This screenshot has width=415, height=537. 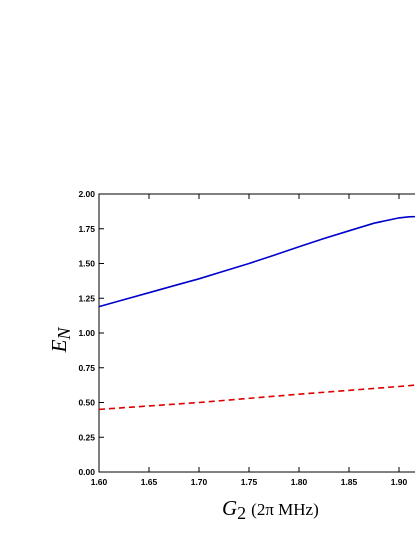 What do you see at coordinates (86, 472) in the screenshot?
I see `y-tick-label: 0.00` at bounding box center [86, 472].